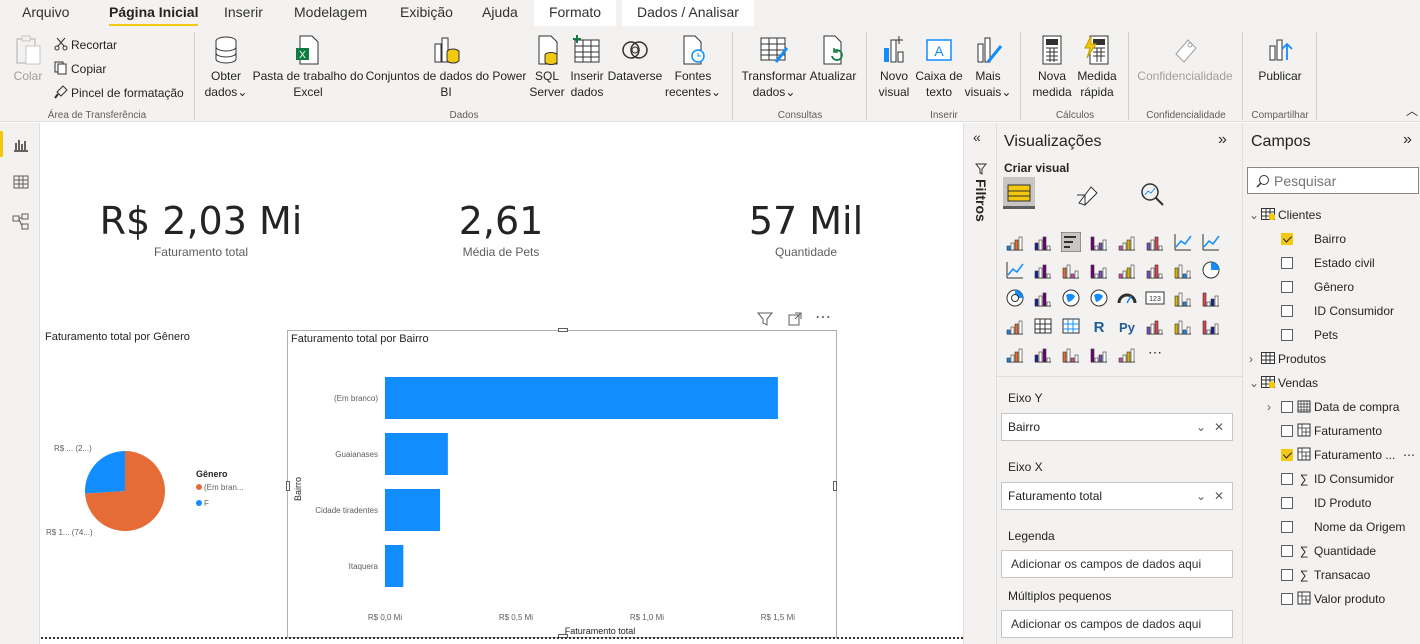 The width and height of the screenshot is (1420, 644). I want to click on well-multiplos-pequenos: Adicionar os campos de dados aqui, so click(1117, 624).